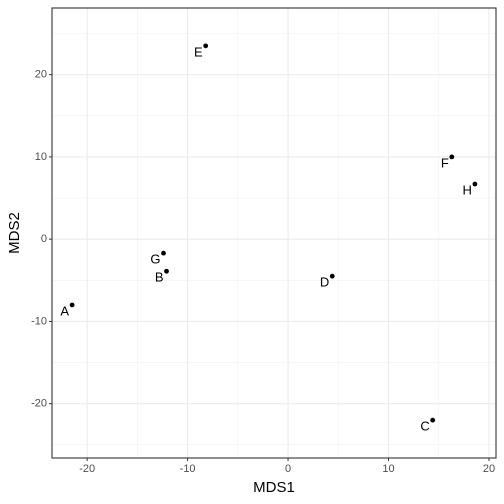 The height and width of the screenshot is (504, 504). I want to click on point-label: H, so click(467, 189).